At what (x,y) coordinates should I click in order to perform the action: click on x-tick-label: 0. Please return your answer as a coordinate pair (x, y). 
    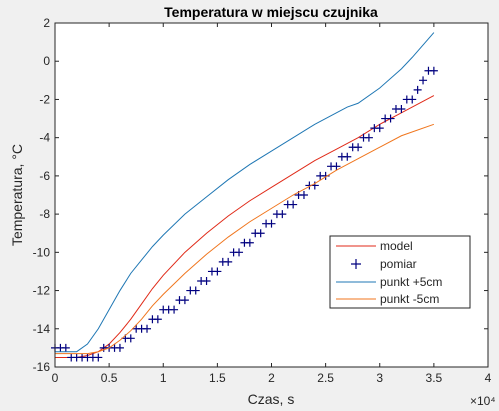
    Looking at the image, I should click on (55, 378).